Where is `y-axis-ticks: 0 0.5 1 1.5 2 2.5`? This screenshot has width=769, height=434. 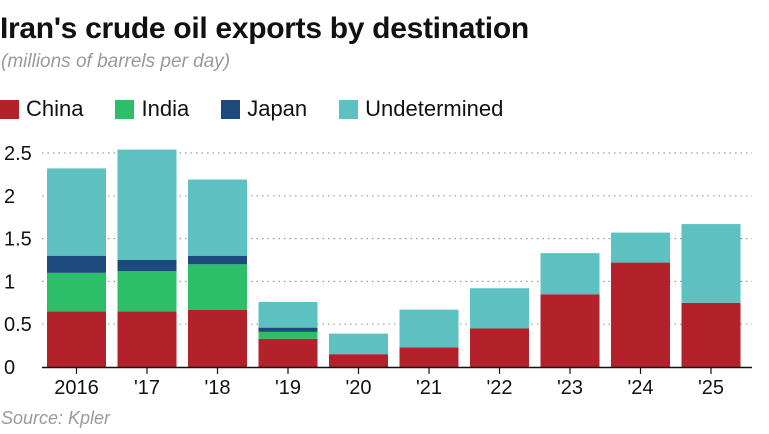 y-axis-ticks: 0 0.5 1 1.5 2 2.5 is located at coordinates (18, 261).